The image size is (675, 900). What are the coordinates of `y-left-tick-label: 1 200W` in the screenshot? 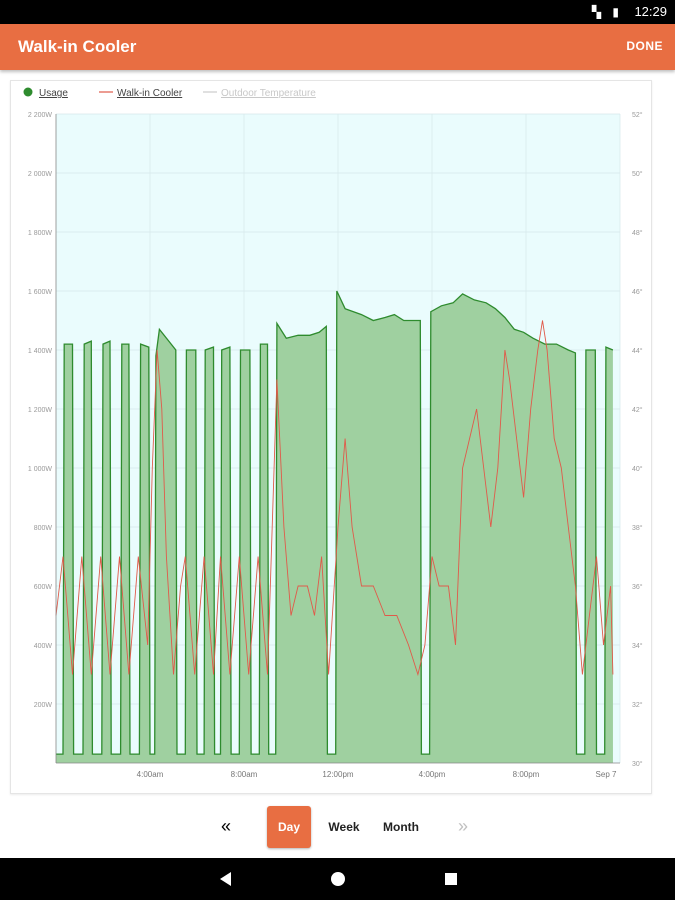 It's located at (40, 410).